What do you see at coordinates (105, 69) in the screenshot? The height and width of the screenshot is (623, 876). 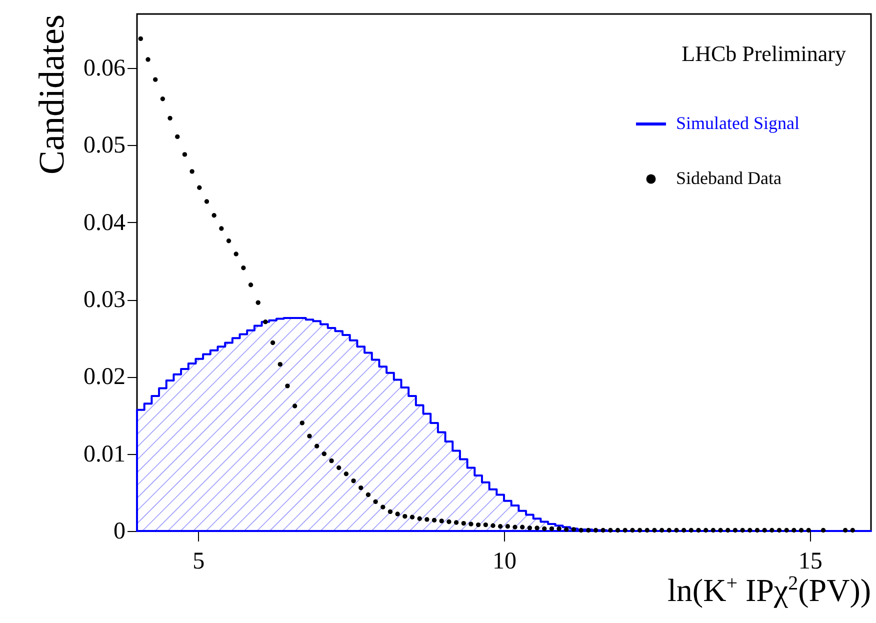 I see `y-tick-label: 0.06` at bounding box center [105, 69].